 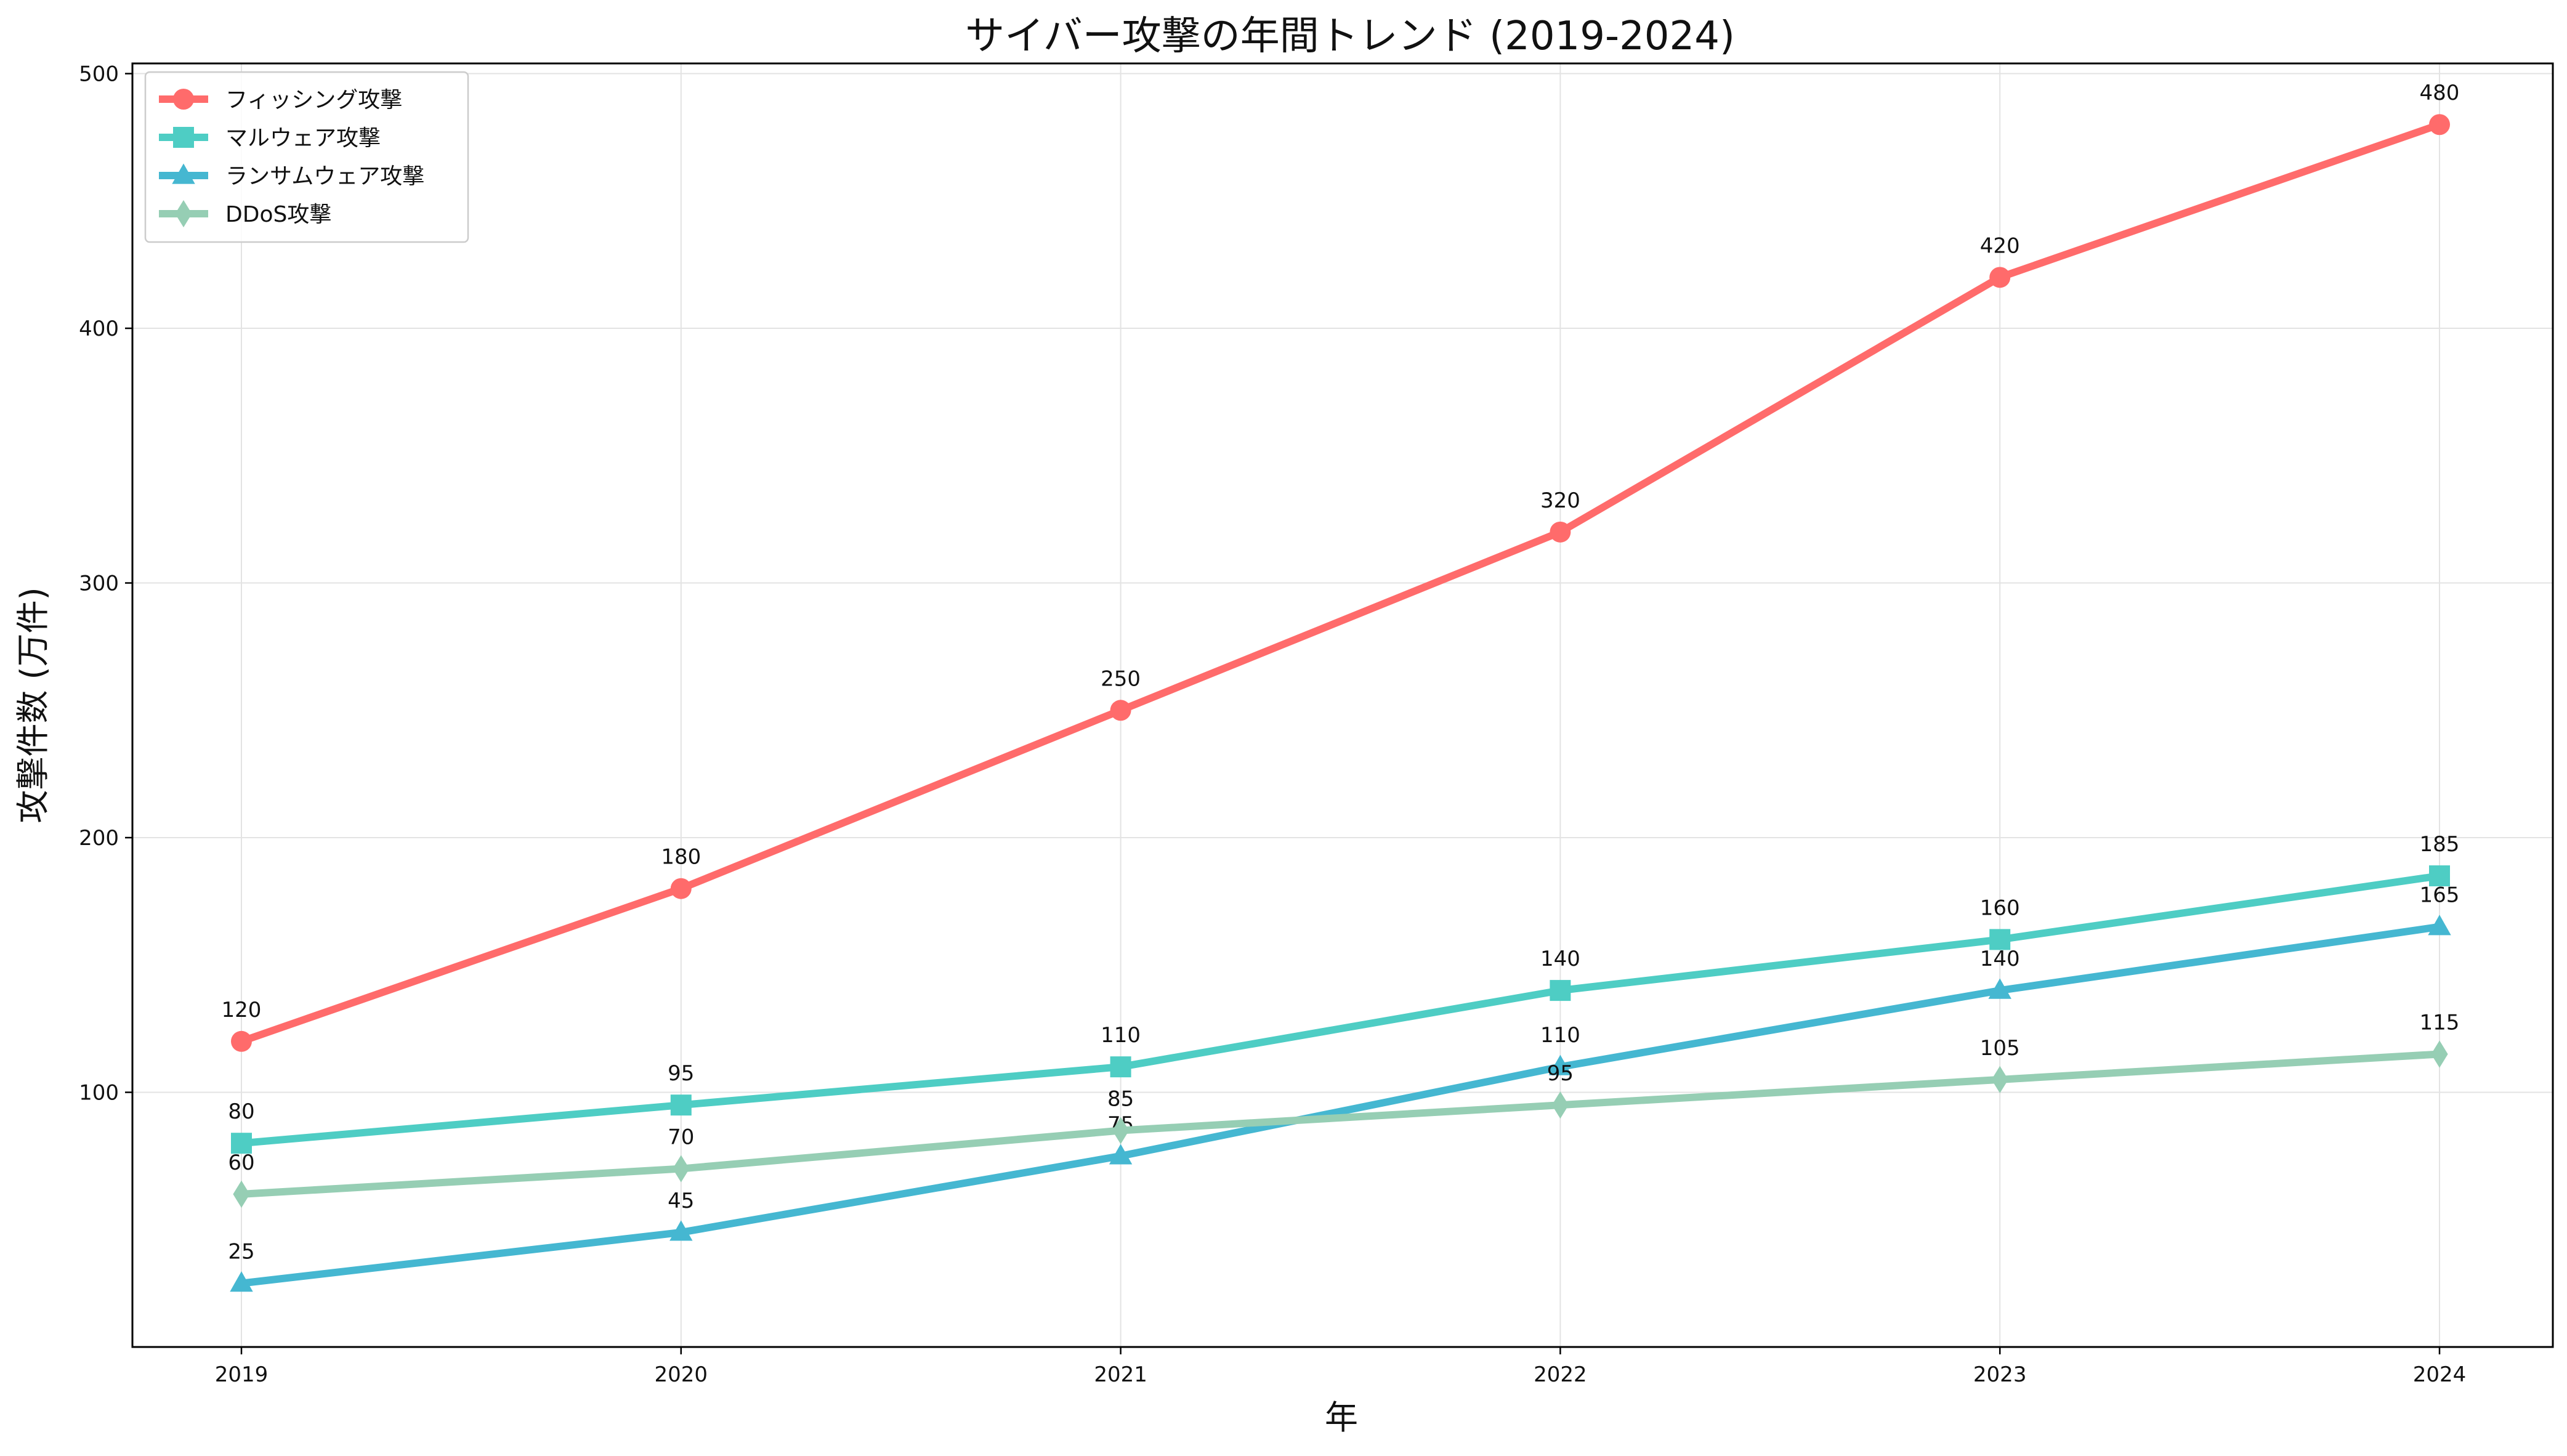 I want to click on data-label: 320, so click(x=1560, y=500).